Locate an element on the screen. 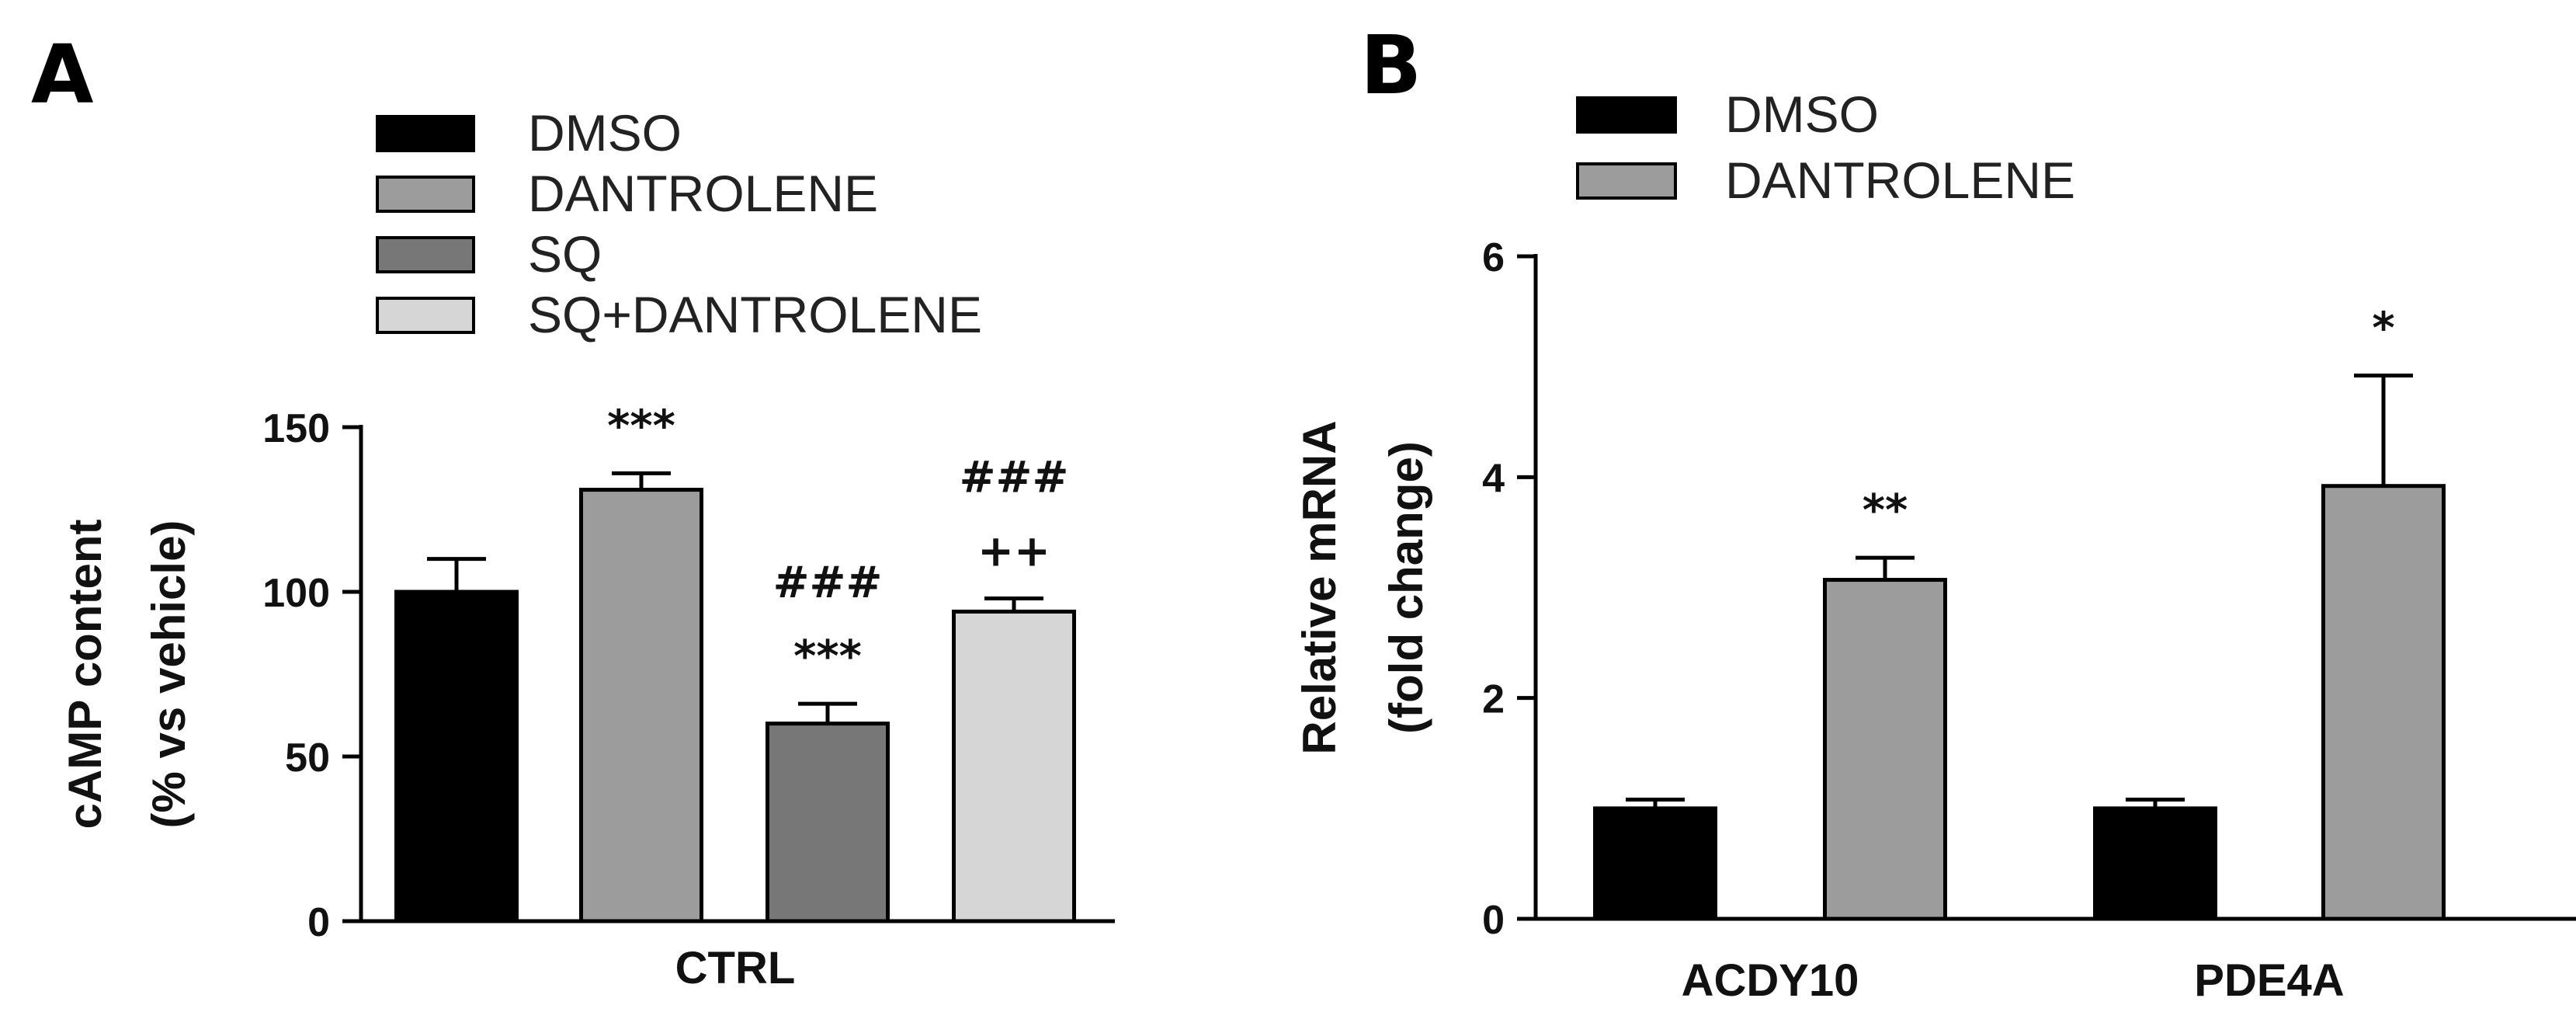 The width and height of the screenshot is (2576, 1026). x-category-label: PDE4A is located at coordinates (2269, 981).